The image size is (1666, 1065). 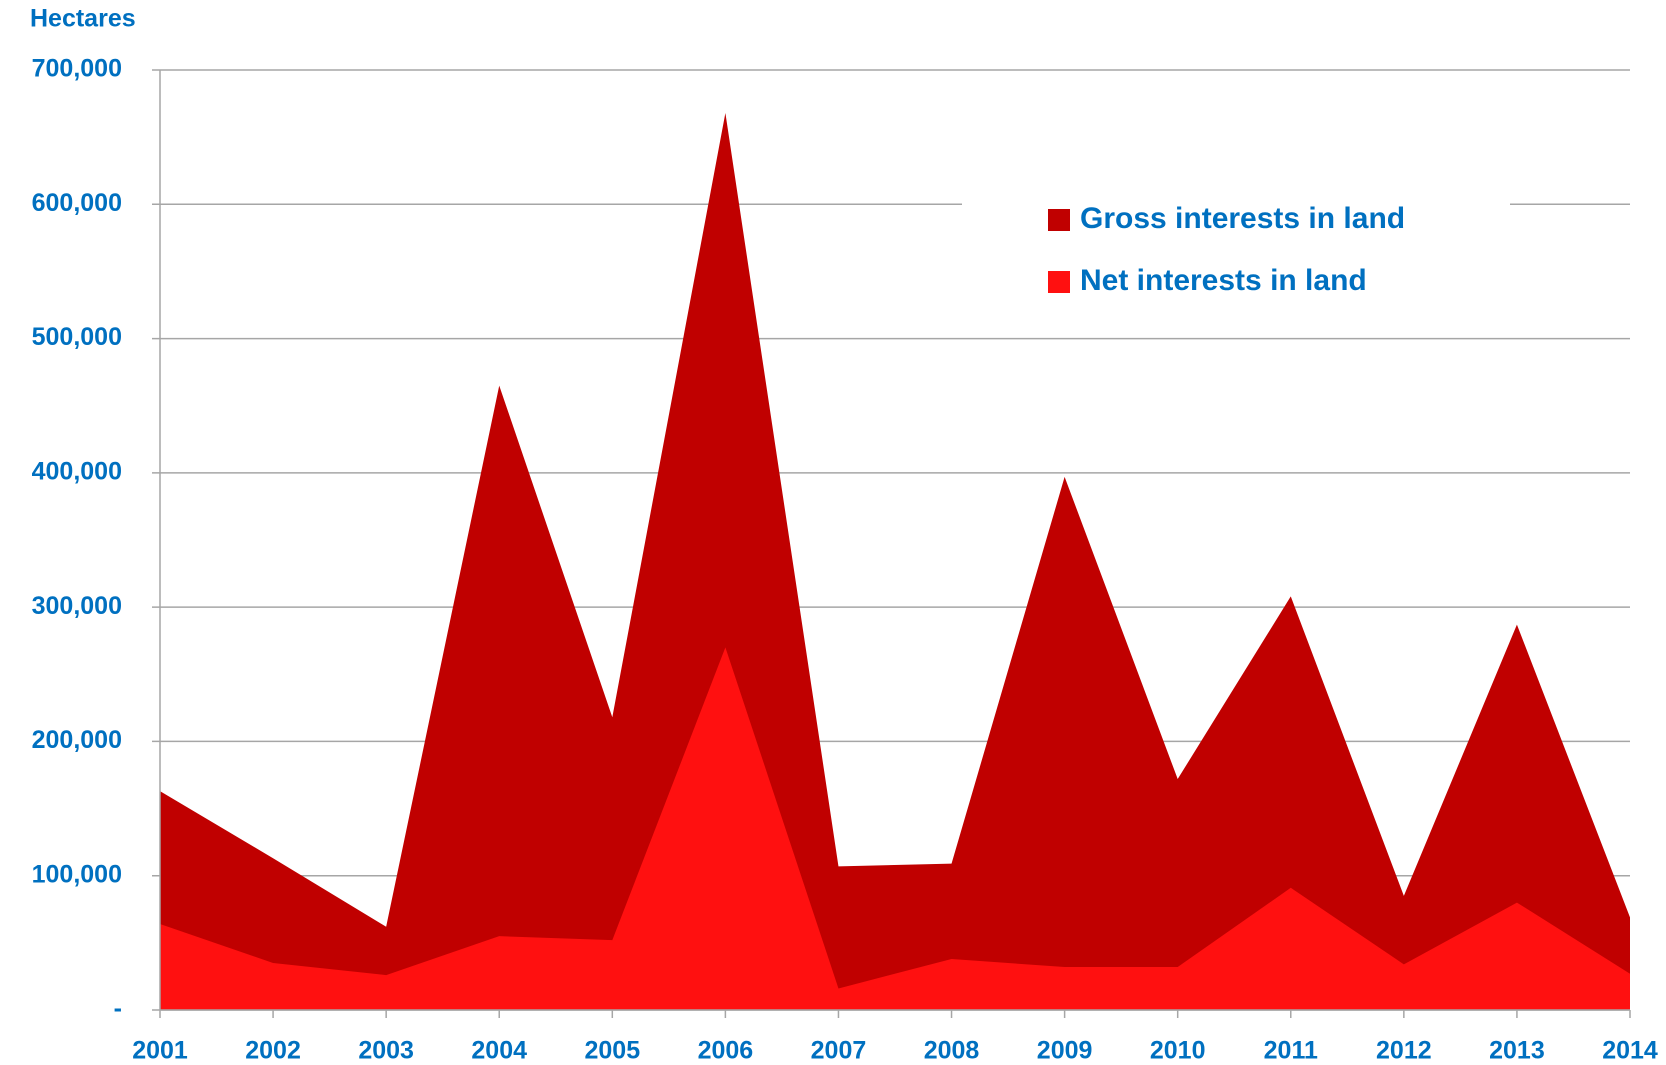 I want to click on x-tick-label: 2014, so click(x=1630, y=1051).